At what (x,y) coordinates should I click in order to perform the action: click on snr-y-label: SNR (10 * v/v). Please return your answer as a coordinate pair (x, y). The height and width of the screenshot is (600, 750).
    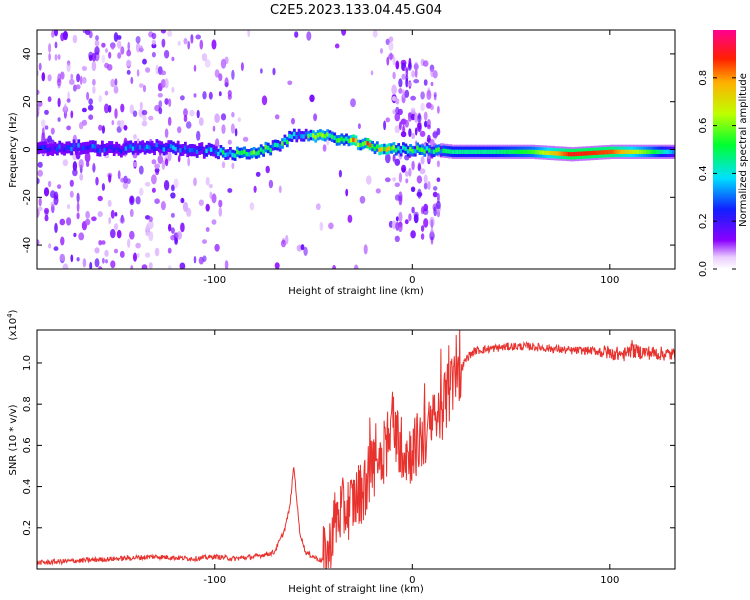
    Looking at the image, I should click on (13, 439).